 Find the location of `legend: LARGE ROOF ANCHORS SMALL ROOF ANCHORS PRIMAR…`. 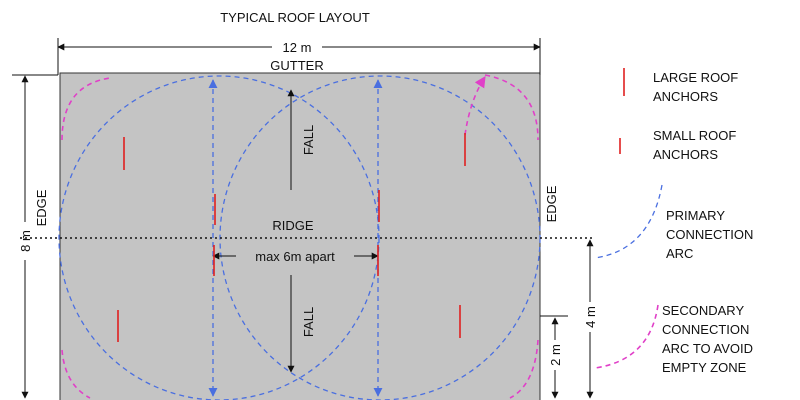

legend: LARGE ROOF ANCHORS SMALL ROOF ANCHORS PRIMAR… is located at coordinates (703, 222).